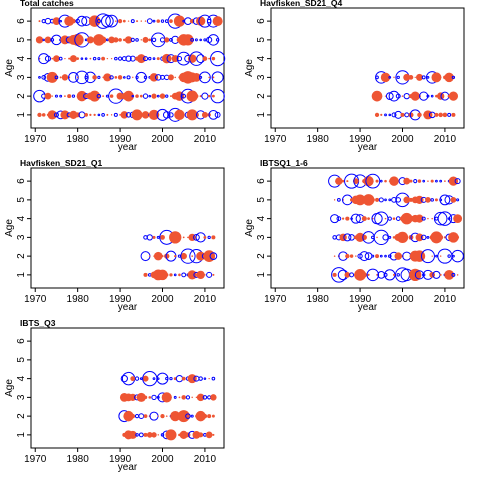 The image size is (480, 480). I want to click on x-tick-label: 2010, so click(445, 299).